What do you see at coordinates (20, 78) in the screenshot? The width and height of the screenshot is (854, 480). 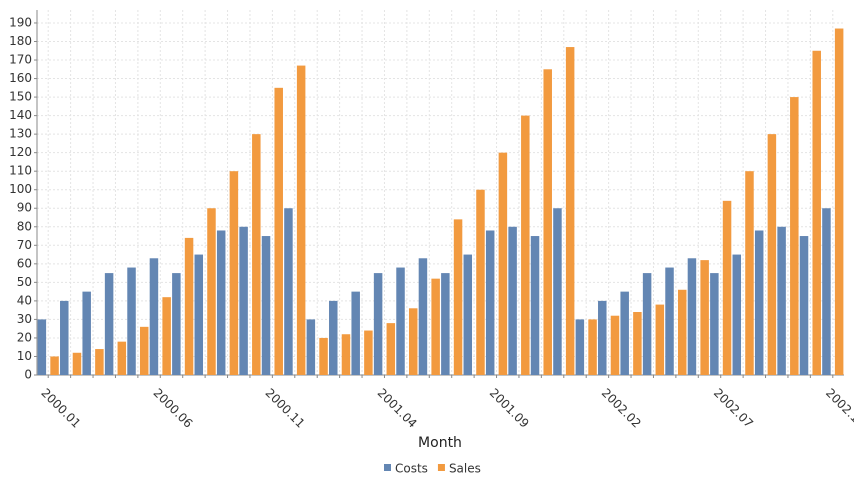 I see `y-tick-label: 160` at bounding box center [20, 78].